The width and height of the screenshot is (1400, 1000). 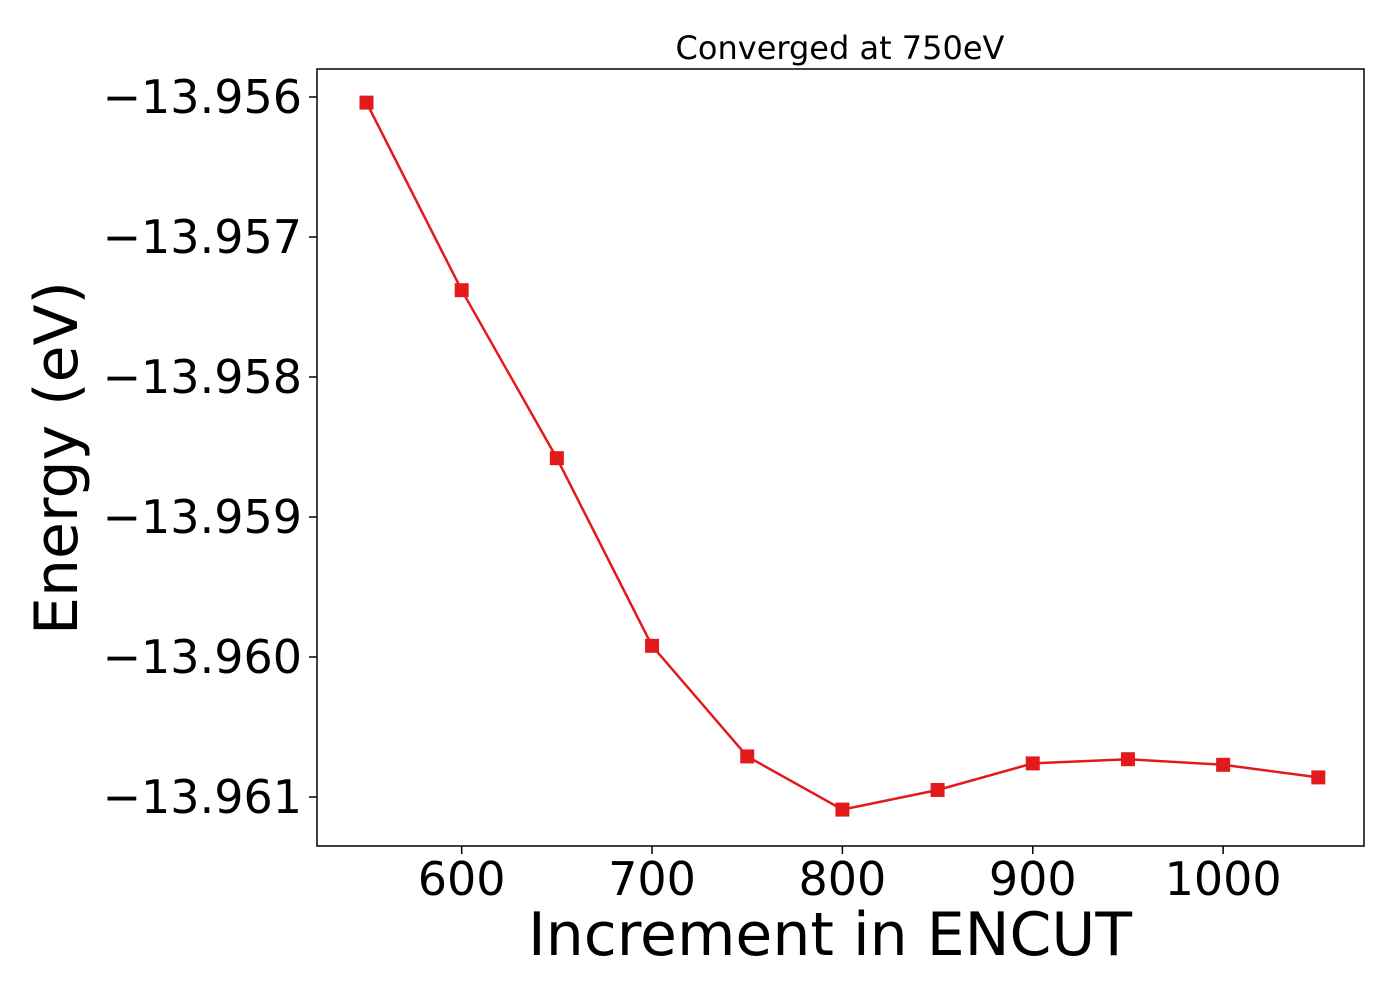 I want to click on x-tick-label: 900, so click(x=1033, y=879).